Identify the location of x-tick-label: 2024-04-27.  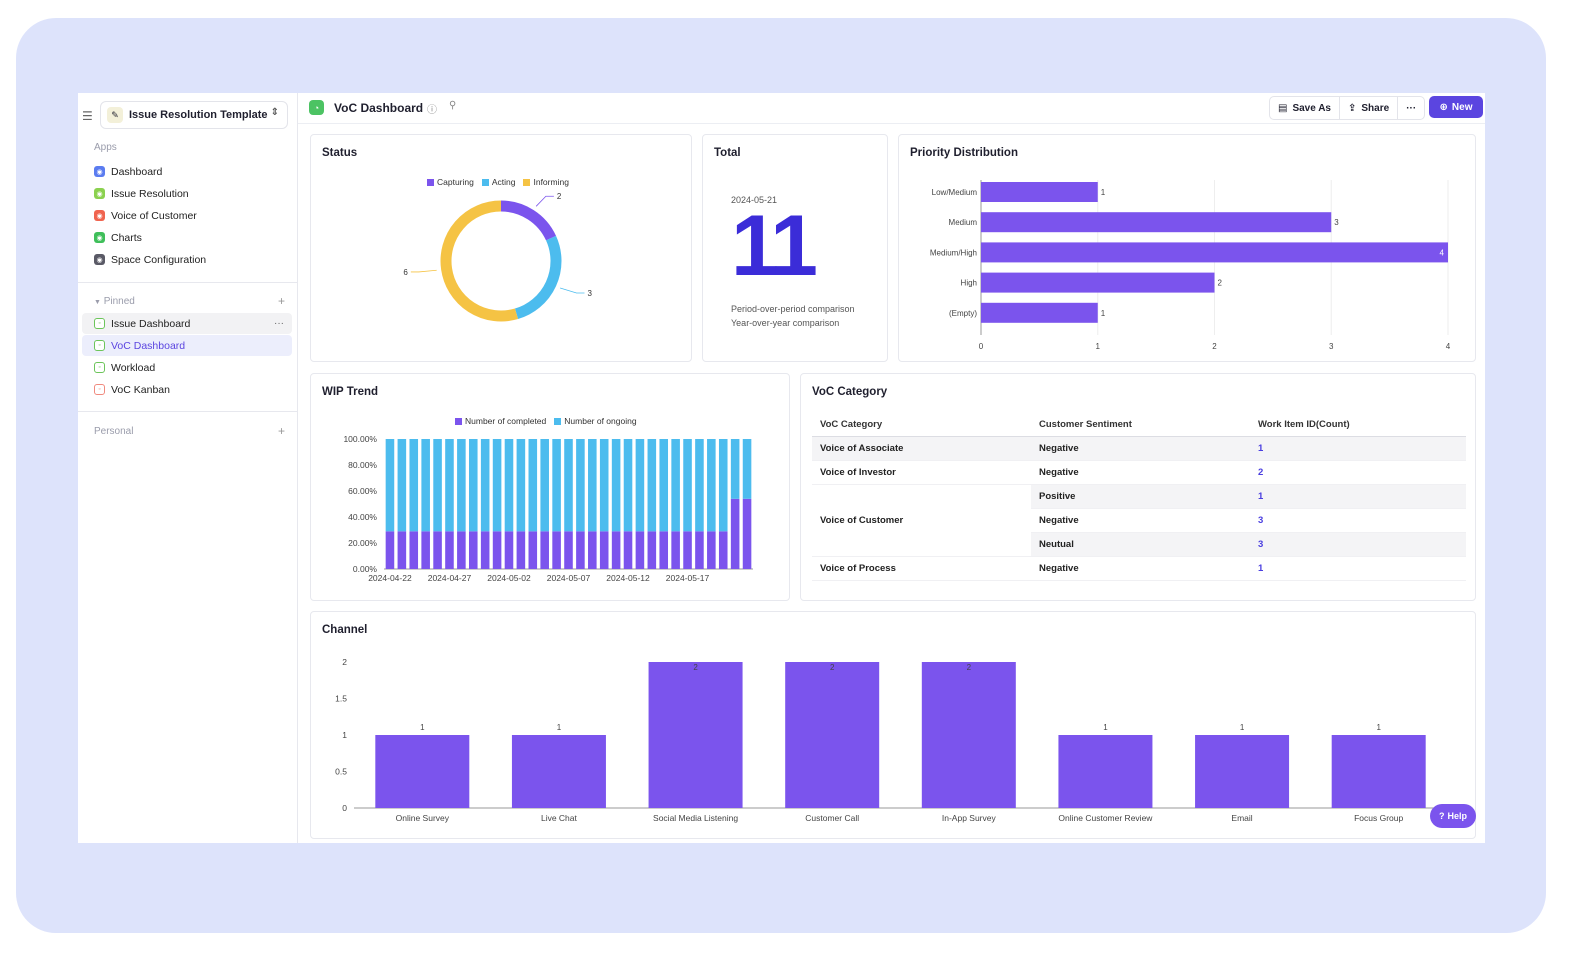
(450, 578).